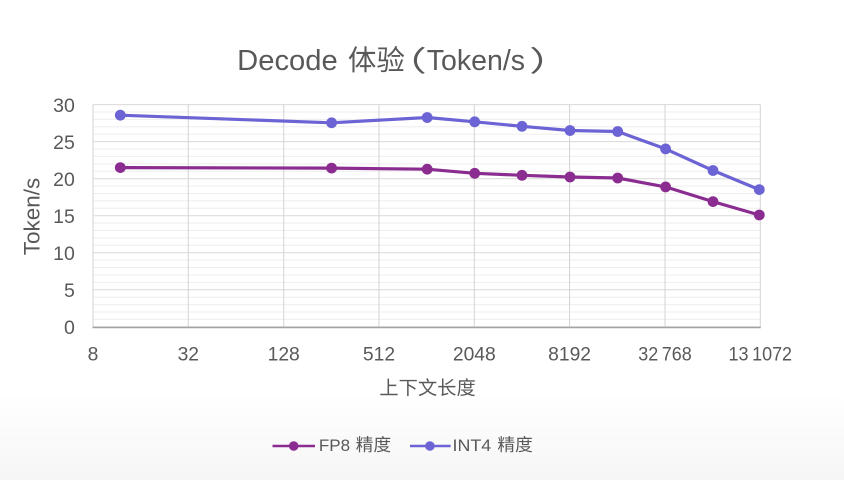 The width and height of the screenshot is (844, 485). Describe the element at coordinates (334, 445) in the screenshot. I see `svg-text: FP8` at that location.